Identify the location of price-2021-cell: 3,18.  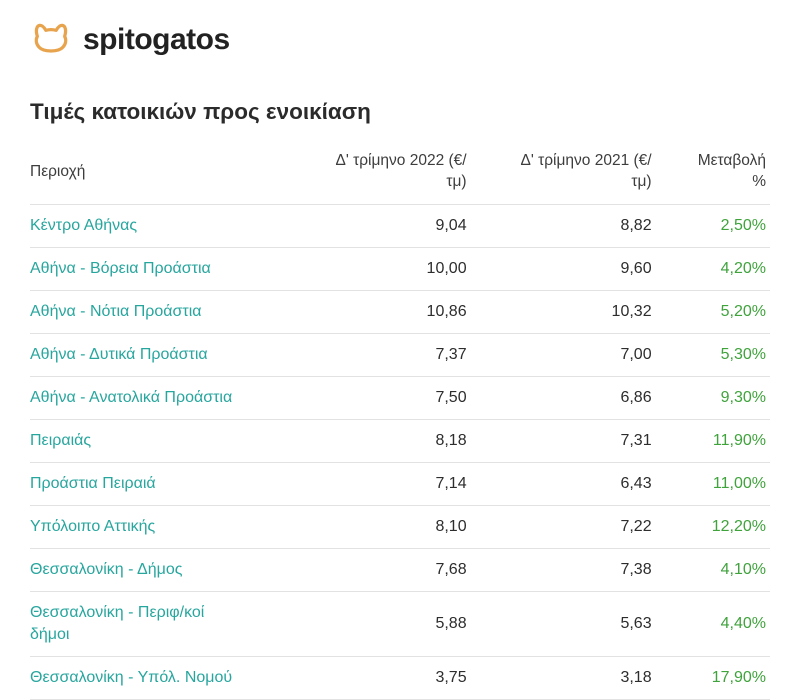
(559, 678).